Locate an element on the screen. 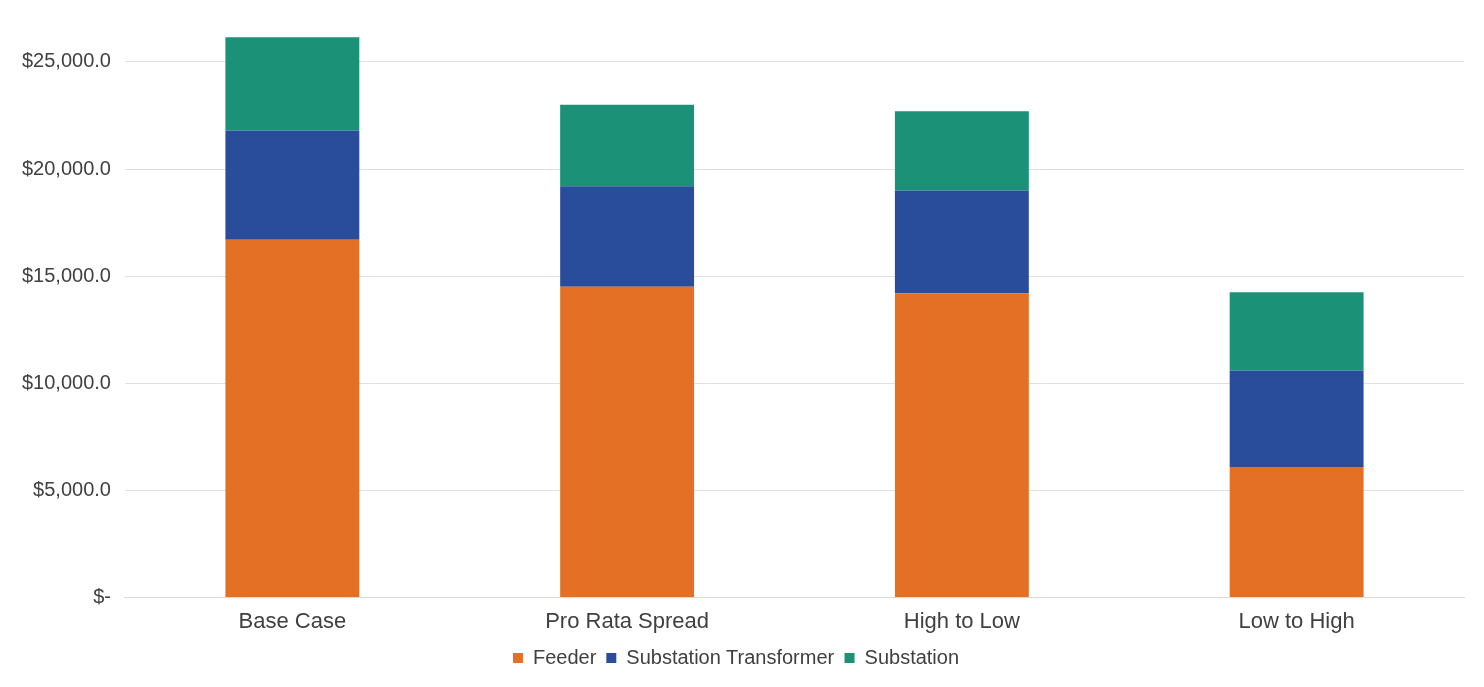 The height and width of the screenshot is (687, 1484). legend-label: Feeder is located at coordinates (564, 656).